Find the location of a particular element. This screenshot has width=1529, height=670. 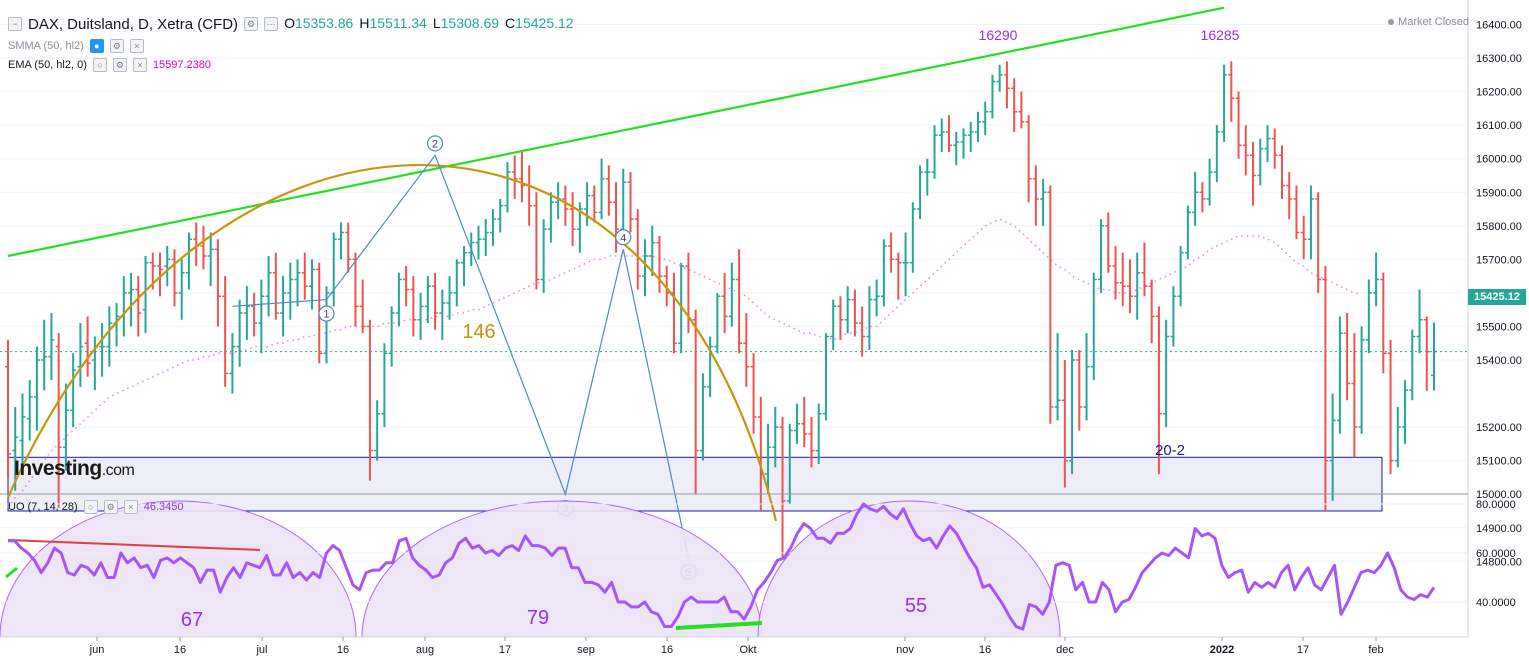

smma-legend: SMMA (50, hl2) ● ⚙ × is located at coordinates (76, 46).